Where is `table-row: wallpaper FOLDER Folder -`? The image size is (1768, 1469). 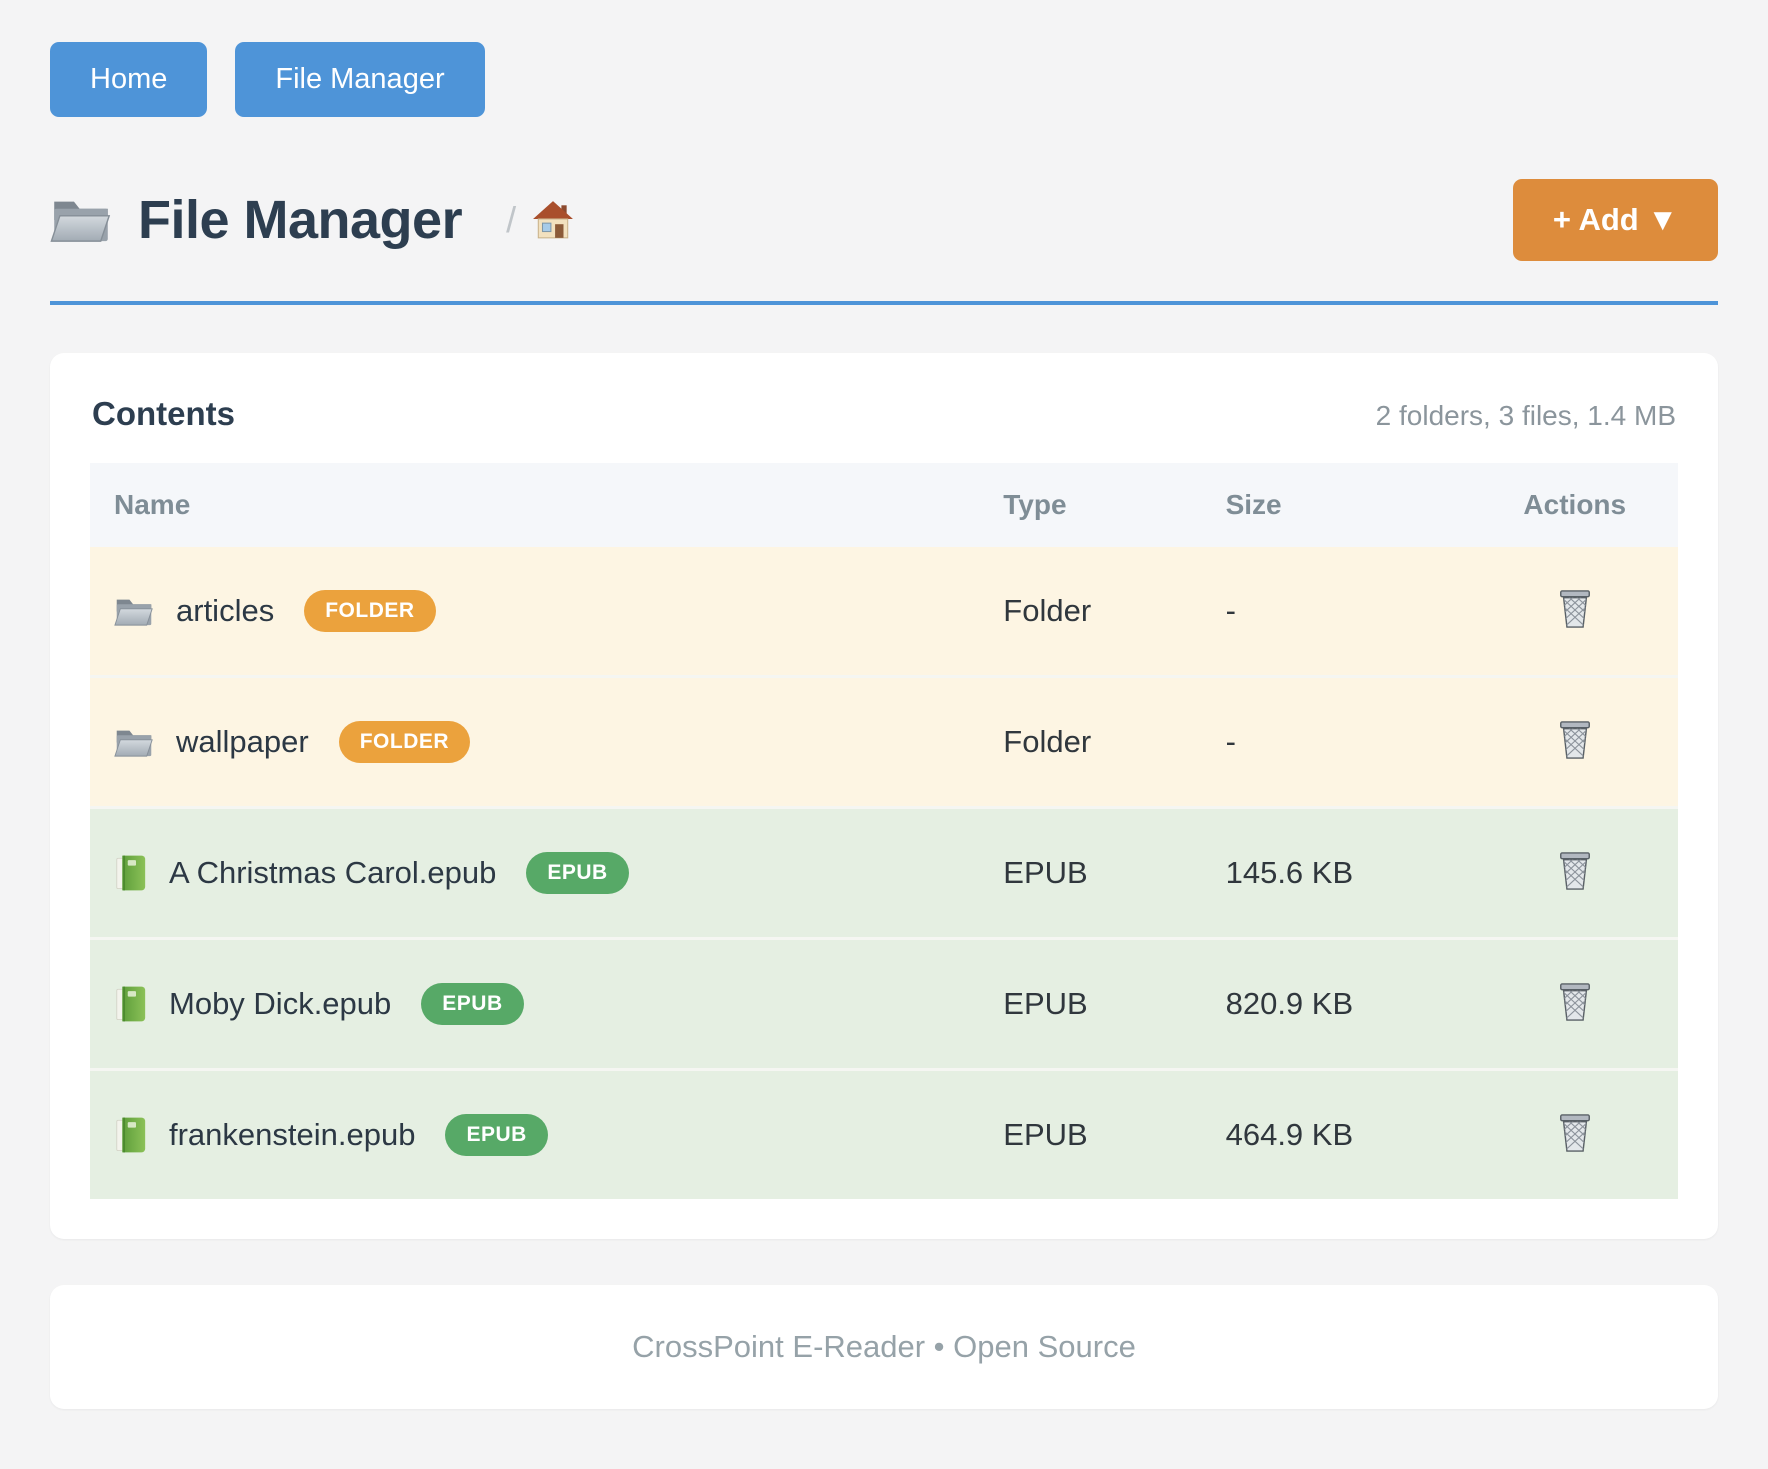
table-row: wallpaper FOLDER Folder - is located at coordinates (884, 741).